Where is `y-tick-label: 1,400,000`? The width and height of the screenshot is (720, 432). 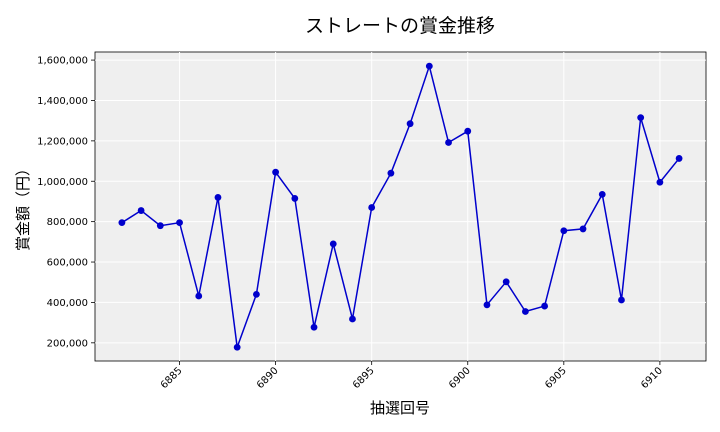
y-tick-label: 1,400,000 is located at coordinates (62, 101).